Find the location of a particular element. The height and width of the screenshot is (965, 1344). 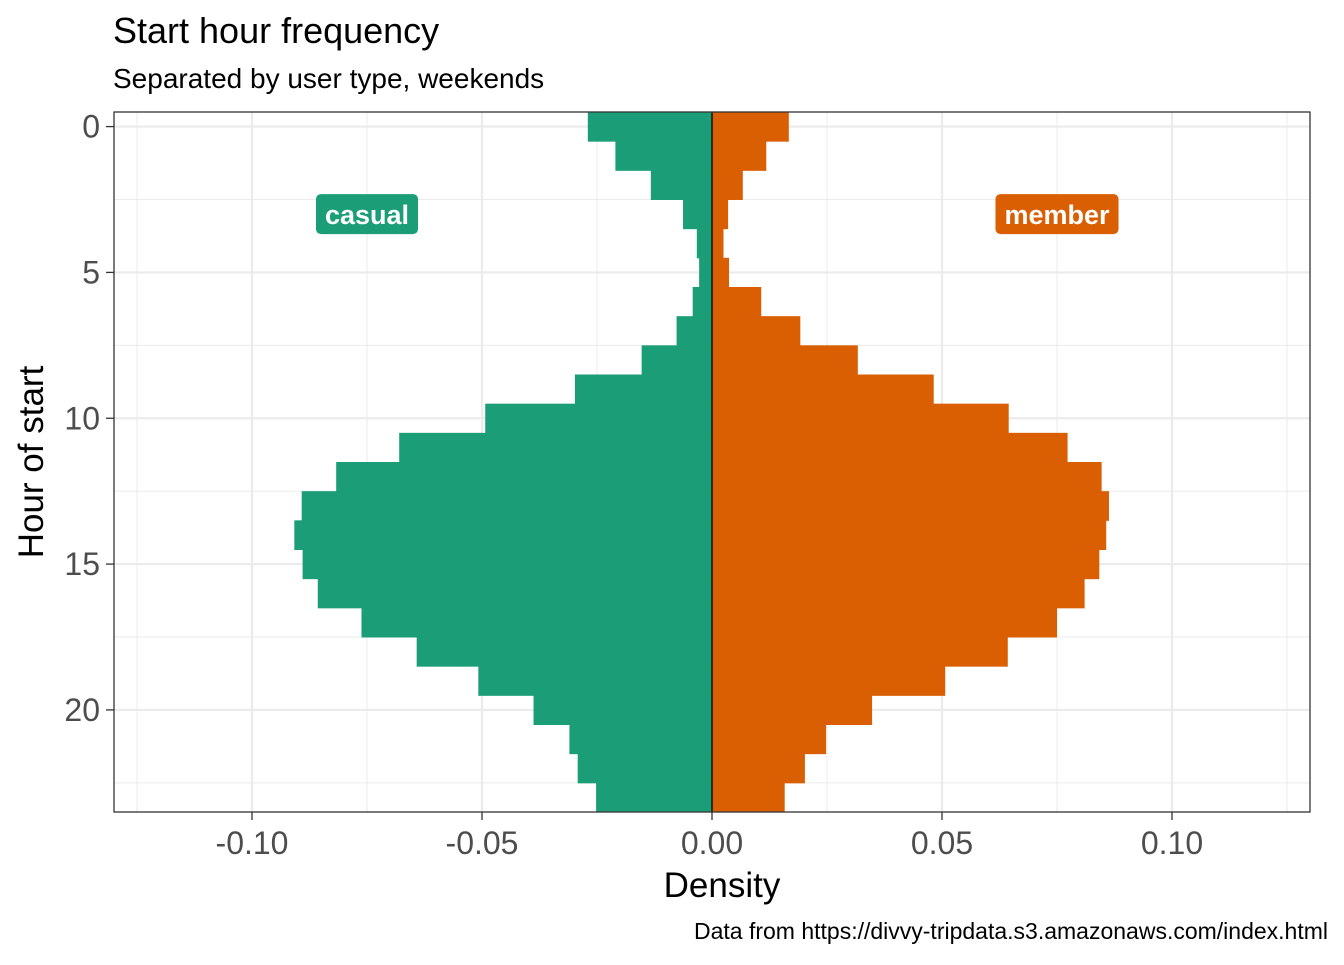

y-tick-label: 5 is located at coordinates (91, 272).